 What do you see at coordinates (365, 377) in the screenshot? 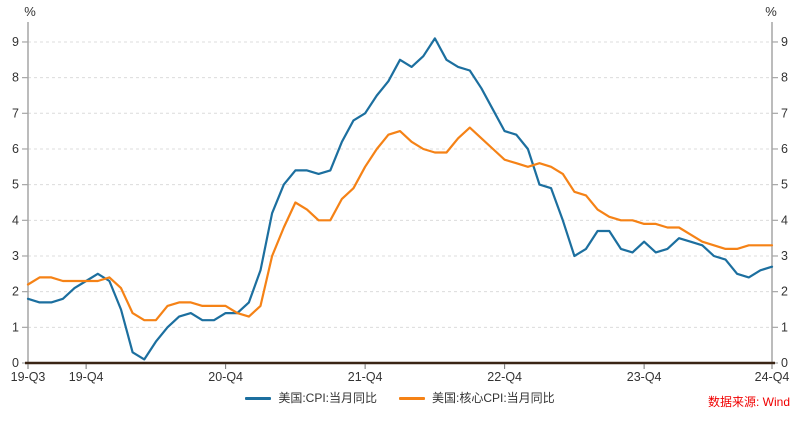
I see `x-tick-label-21-Q4: 21-Q4` at bounding box center [365, 377].